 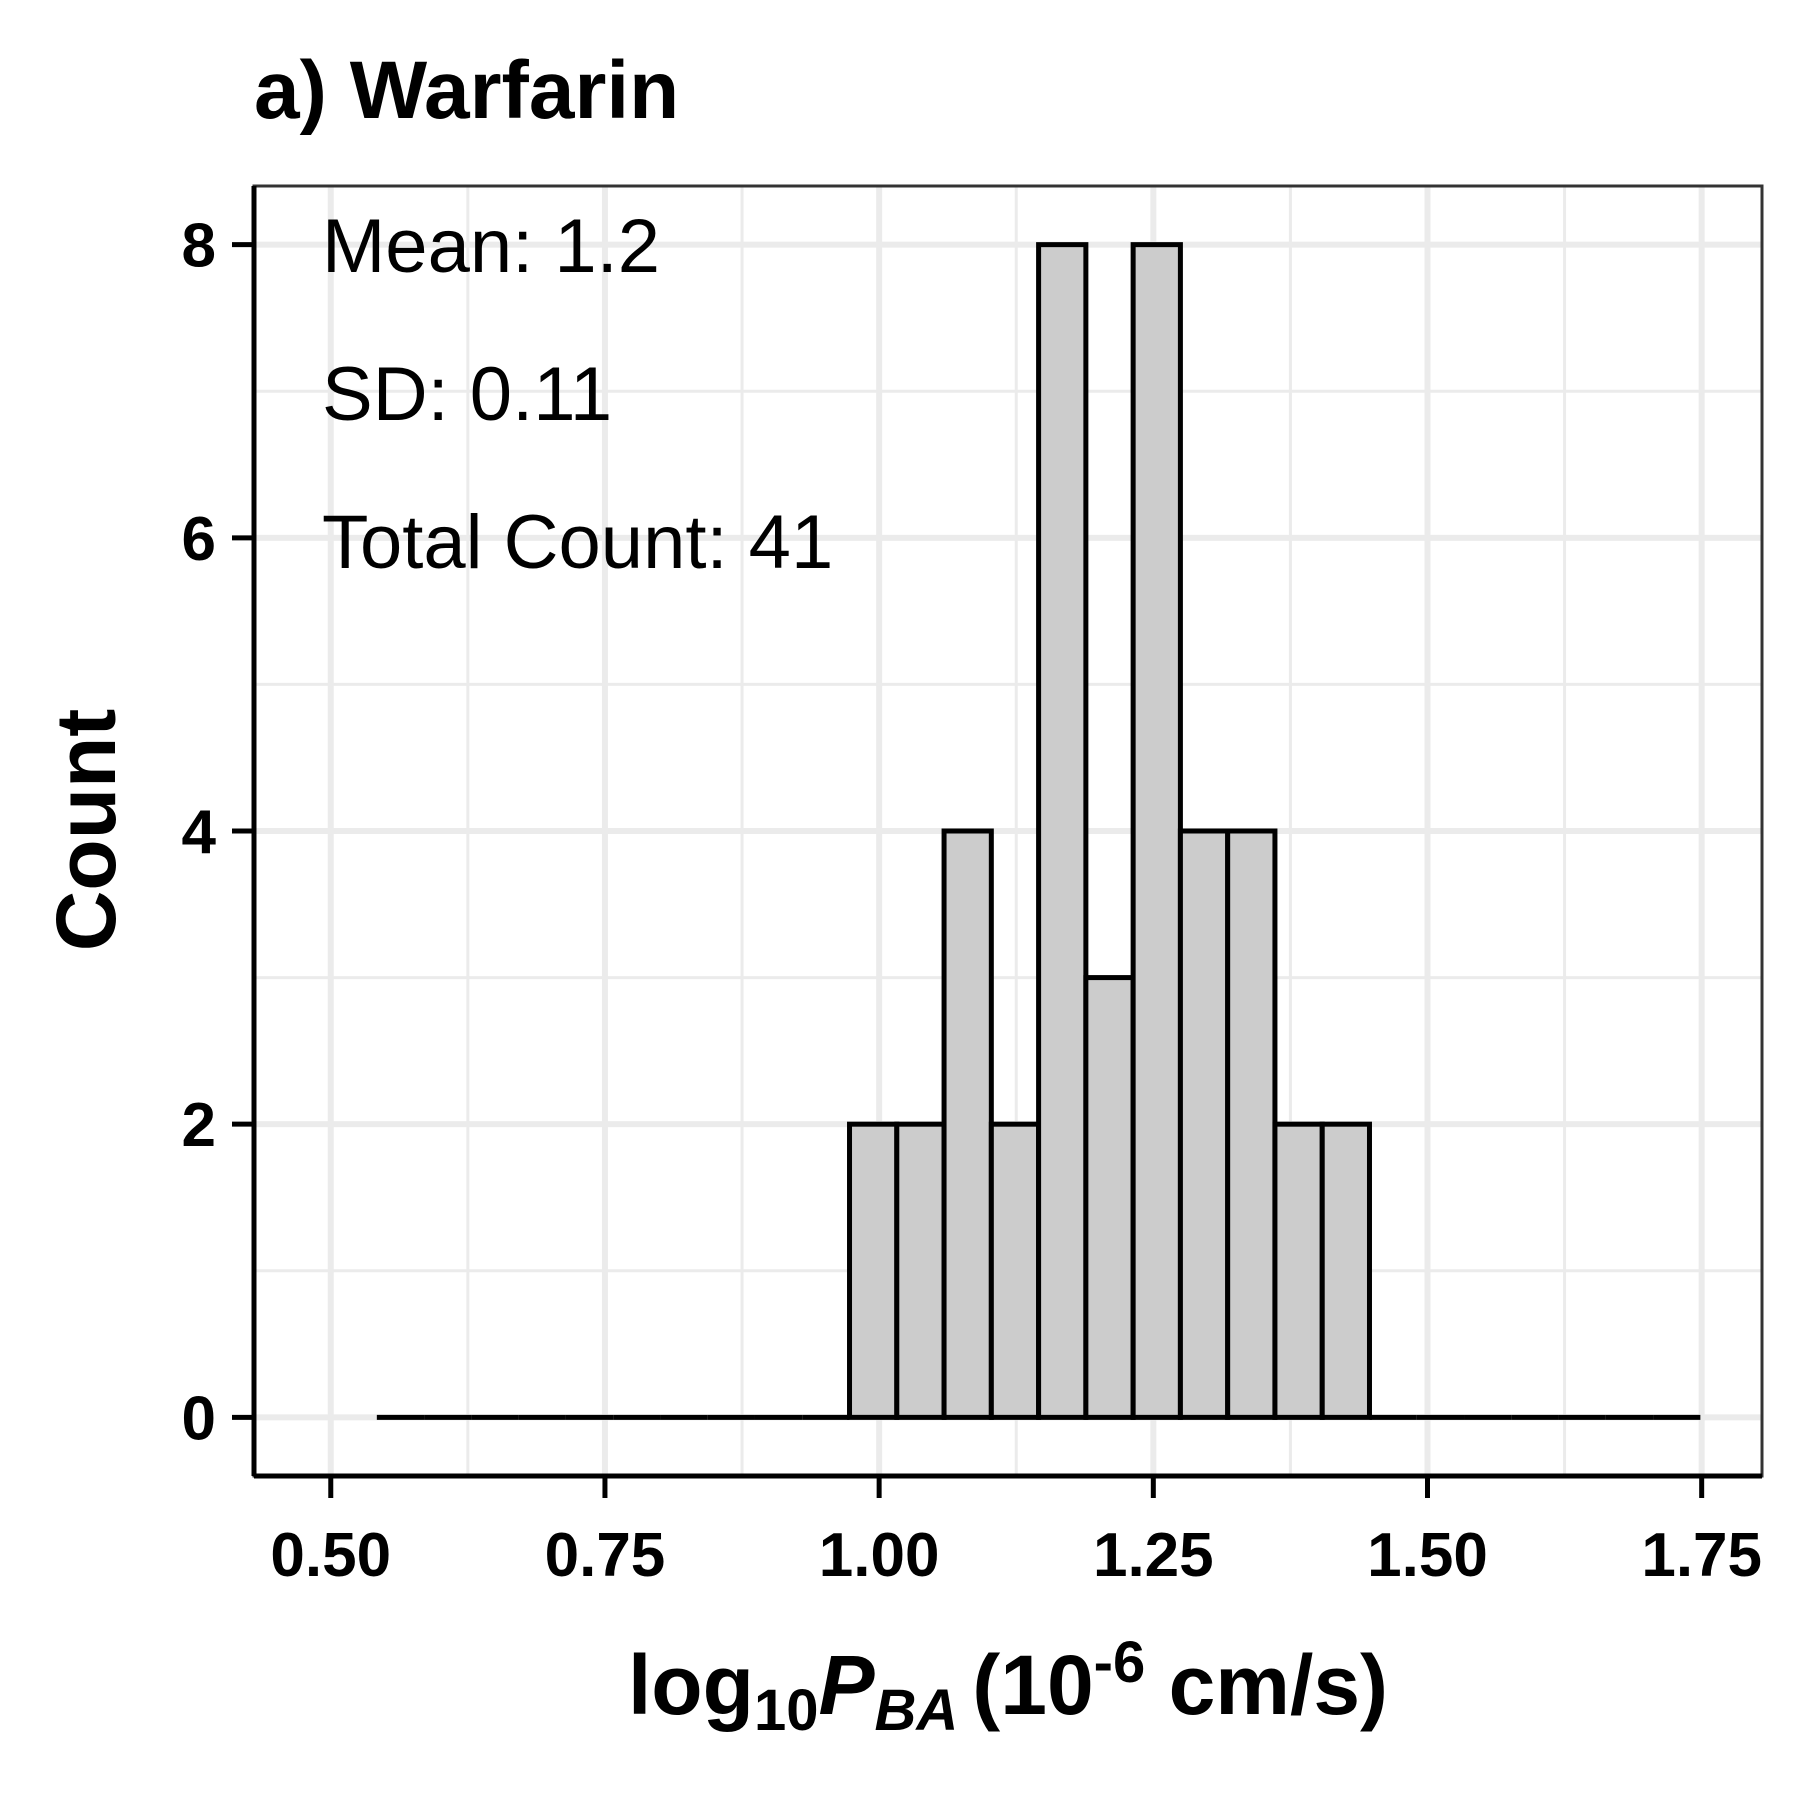 What do you see at coordinates (199, 1125) in the screenshot?
I see `y-tick-label: 2` at bounding box center [199, 1125].